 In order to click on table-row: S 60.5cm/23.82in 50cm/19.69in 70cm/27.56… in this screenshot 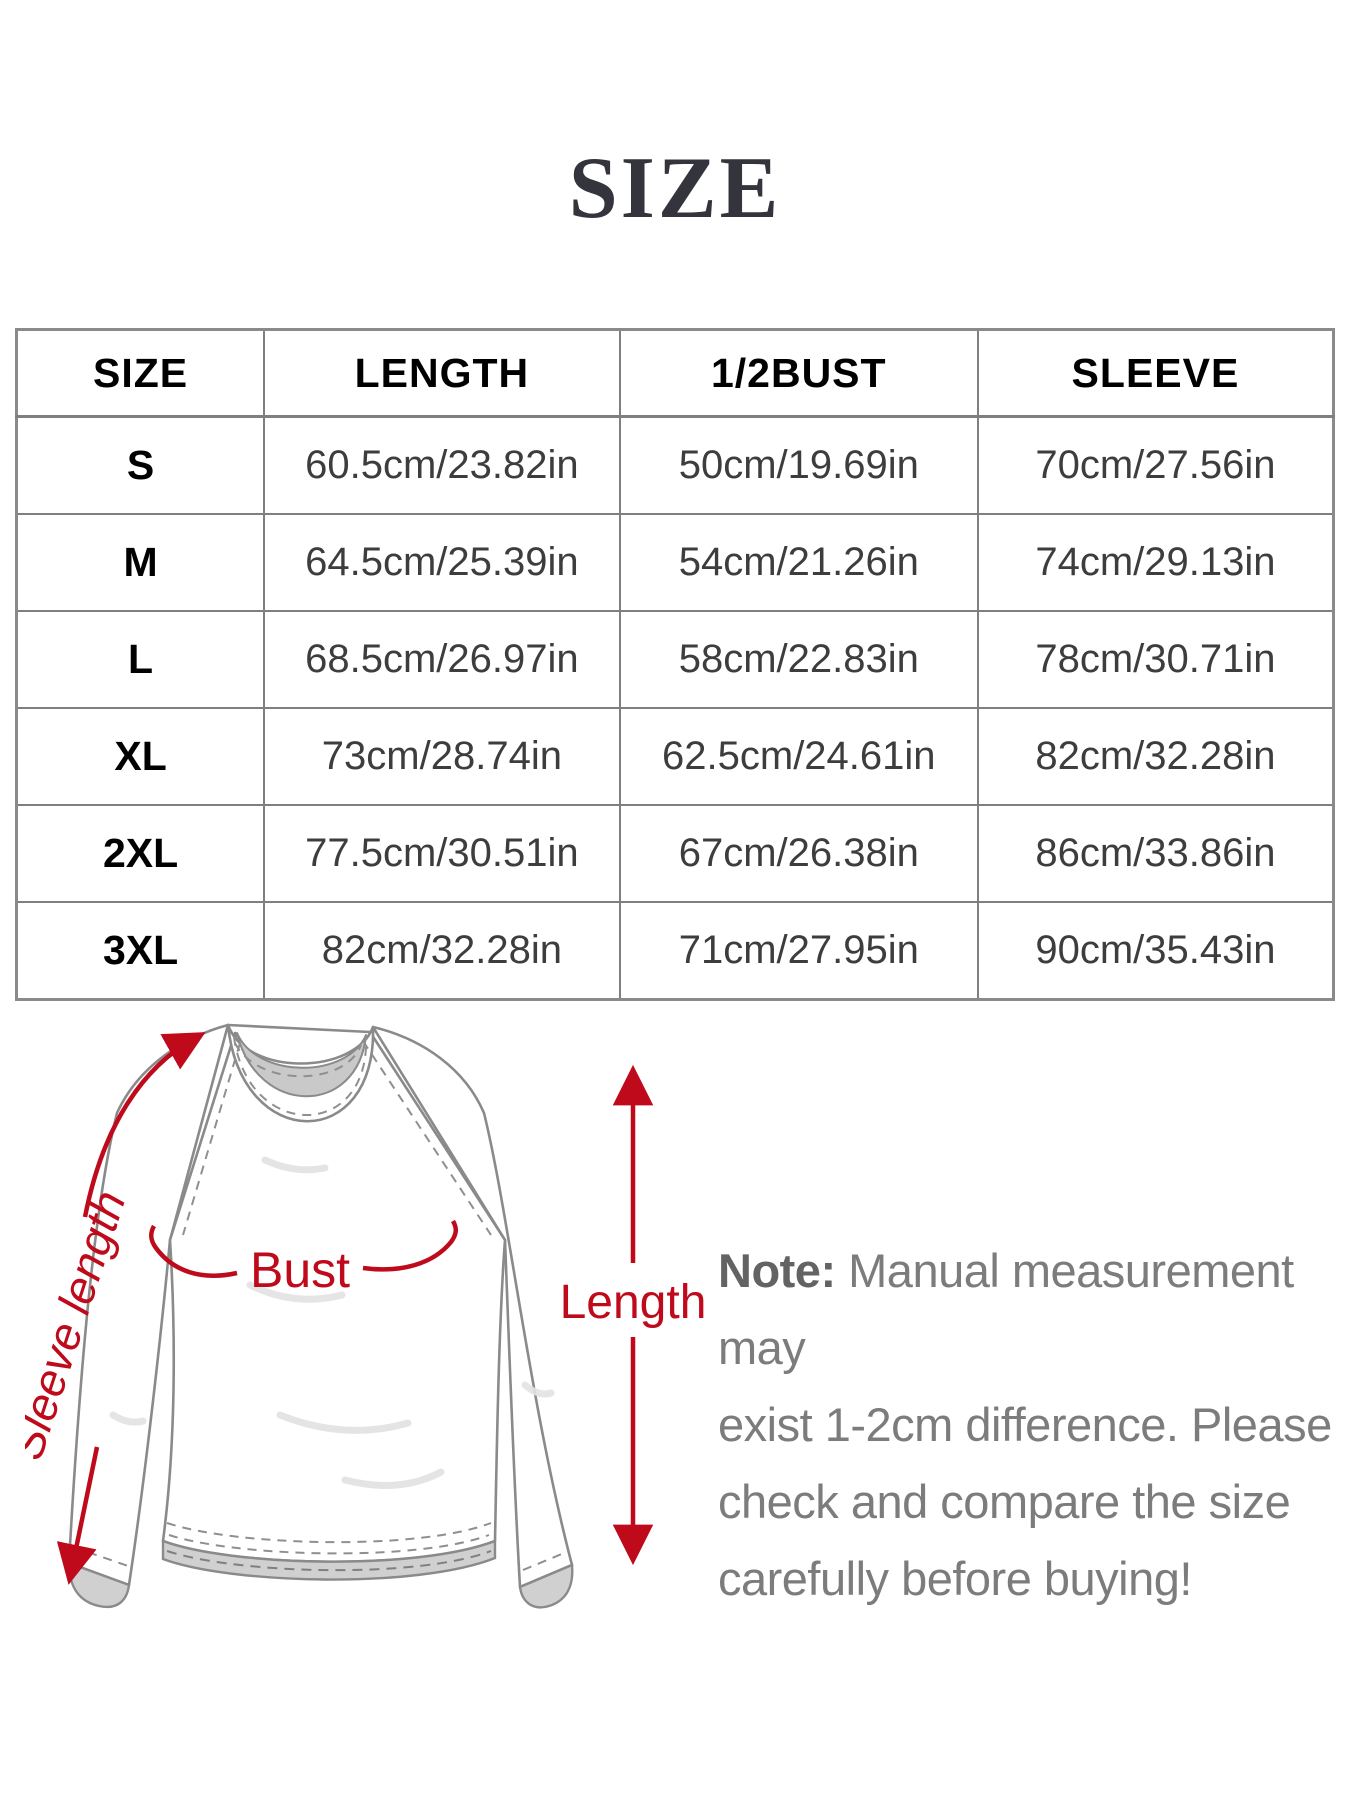, I will do `click(675, 465)`.